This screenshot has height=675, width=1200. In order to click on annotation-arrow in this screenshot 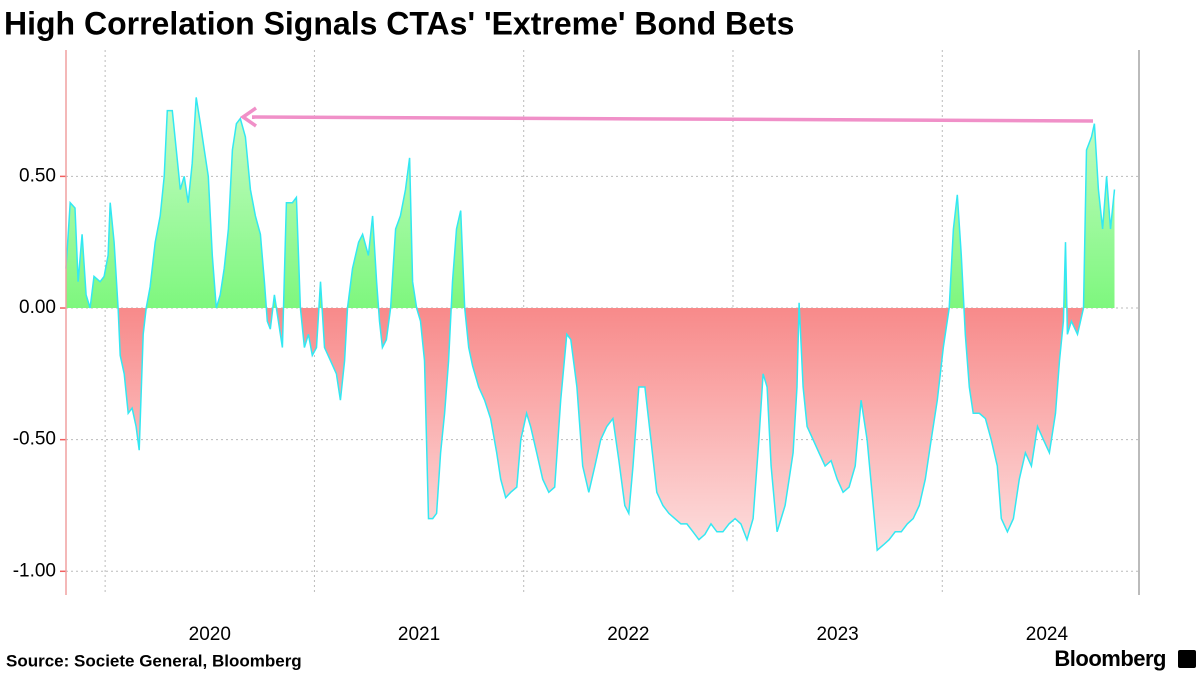, I will do `click(666, 117)`.